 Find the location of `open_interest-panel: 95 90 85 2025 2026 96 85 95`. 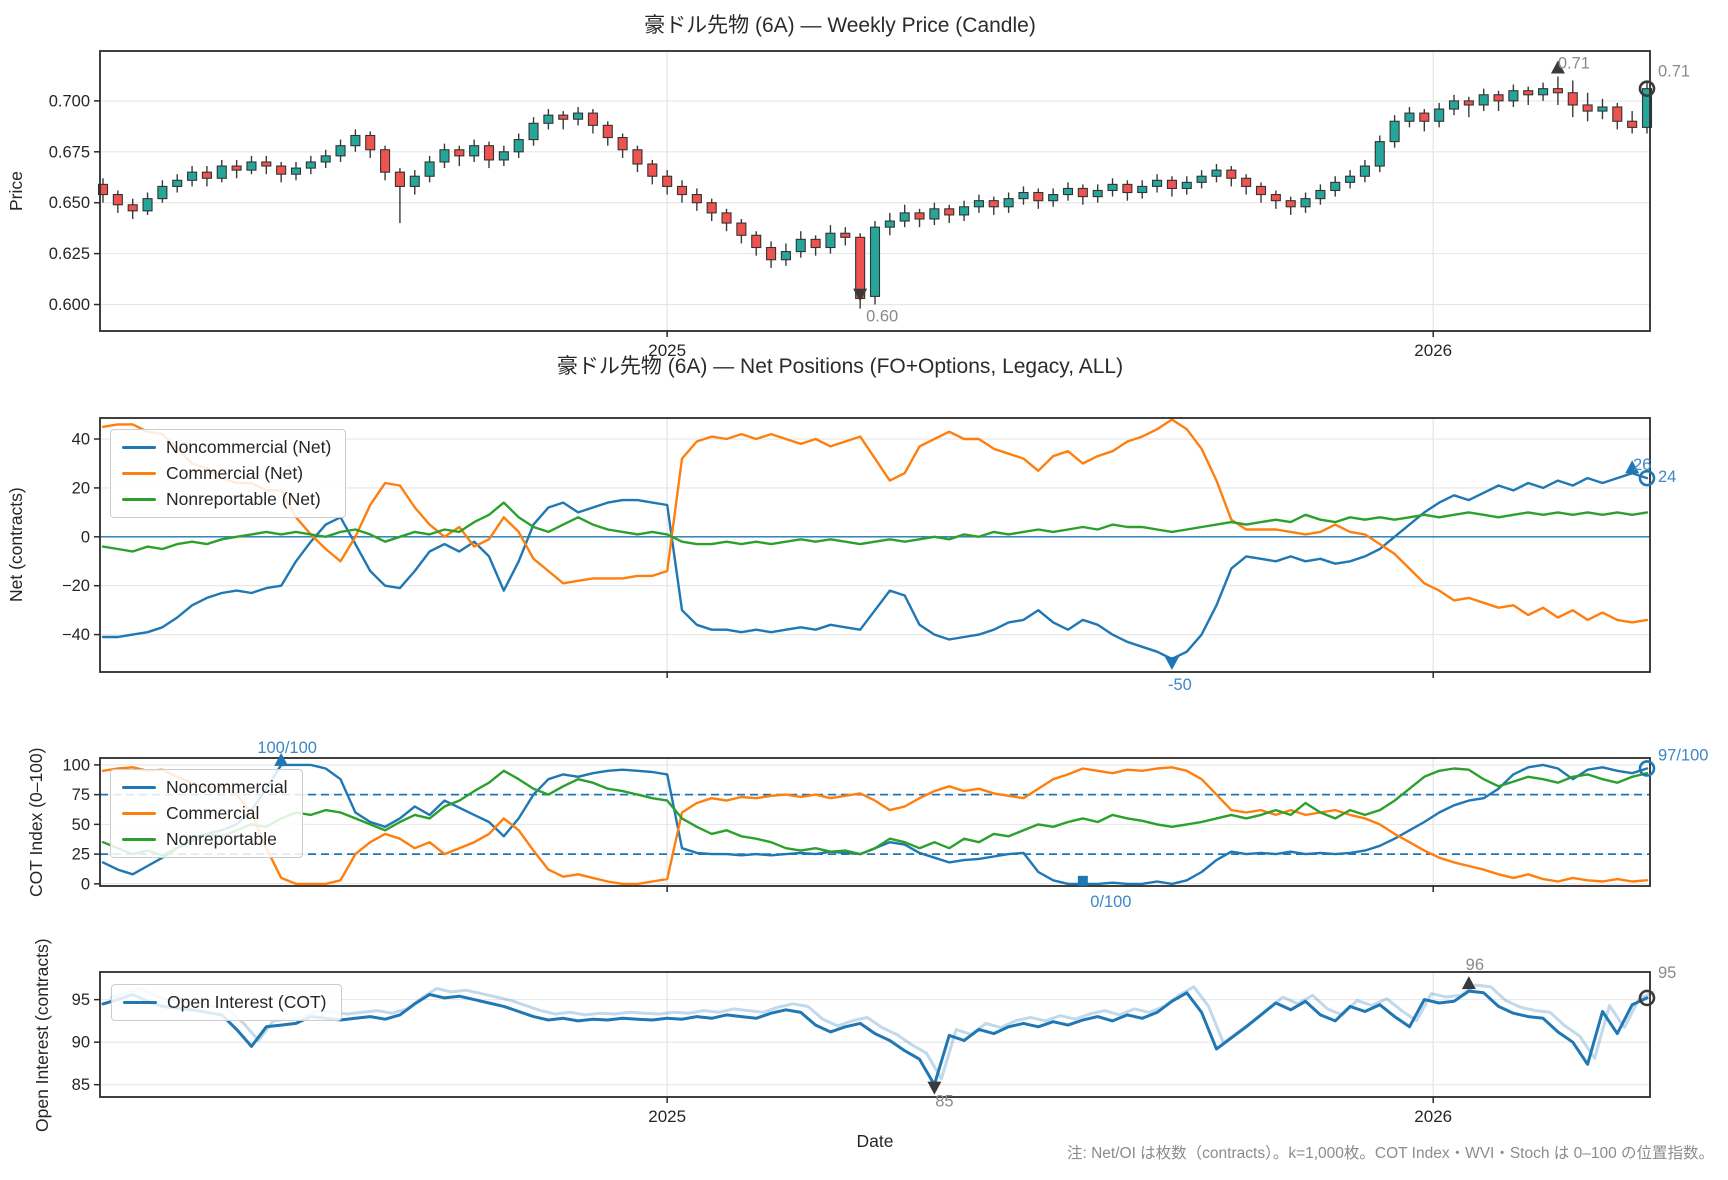

open_interest-panel: 95 90 85 2025 2026 96 85 95 is located at coordinates (874, 1041).